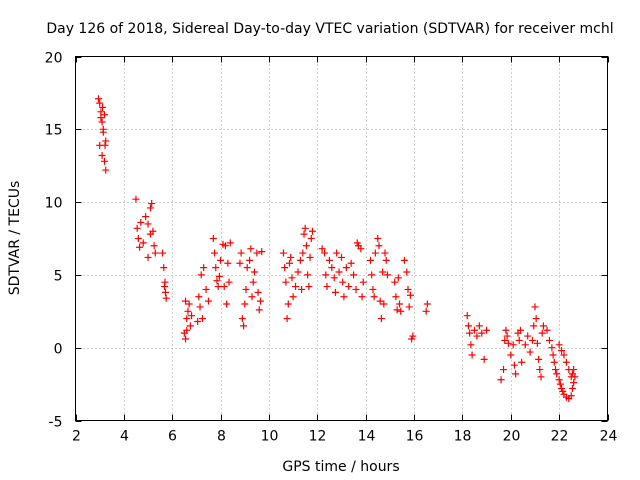 The height and width of the screenshot is (480, 640). Describe the element at coordinates (560, 437) in the screenshot. I see `x-tick-label: 22` at that location.